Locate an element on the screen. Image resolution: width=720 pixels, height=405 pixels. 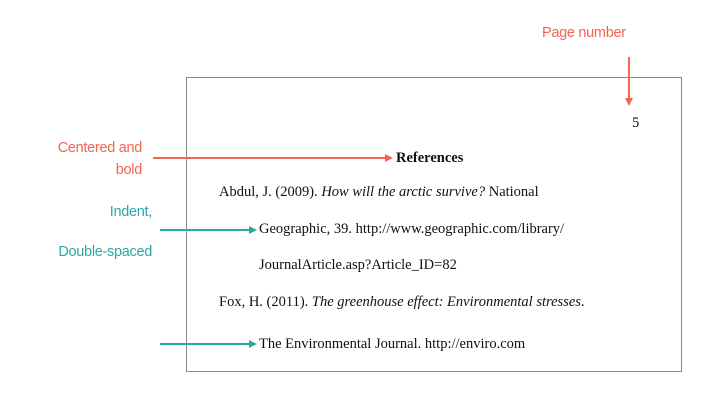
indent-label-line1: Indent, is located at coordinates (131, 212).